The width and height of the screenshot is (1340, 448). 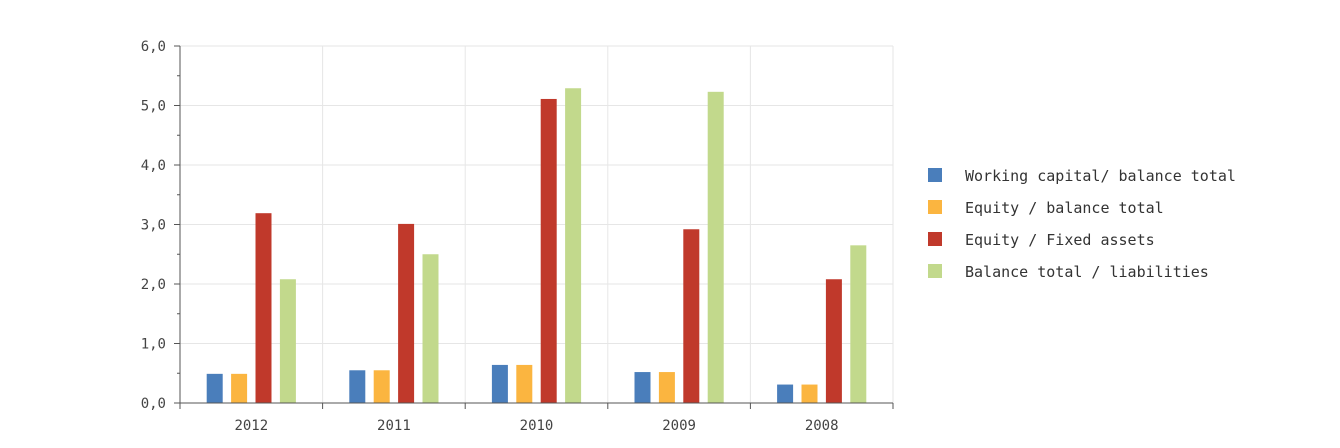 I want to click on y-tick-labels: 0,0 1,0 2,0 3,0 4,0 5,0 6,0, so click(x=153, y=225).